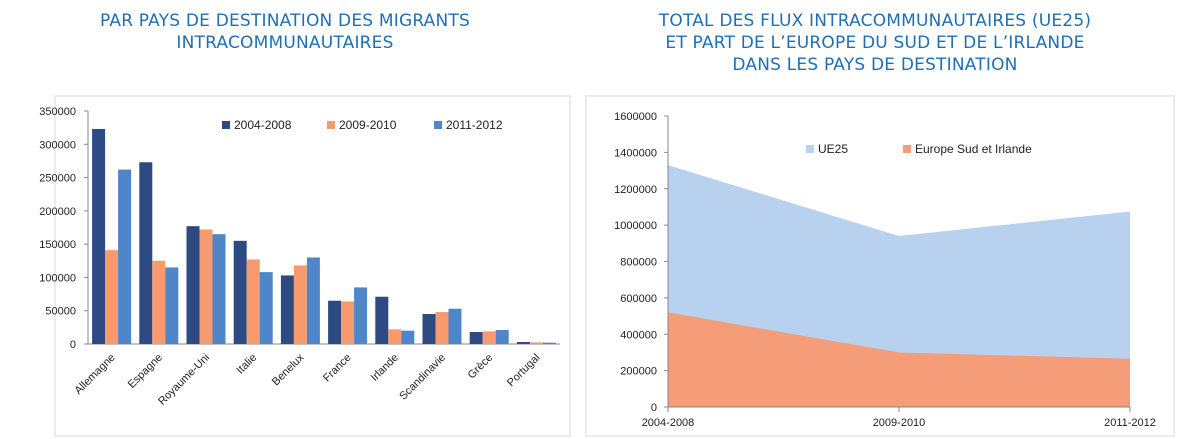 The width and height of the screenshot is (1181, 439). What do you see at coordinates (240, 292) in the screenshot?
I see `bar-2004-2008-Italie` at bounding box center [240, 292].